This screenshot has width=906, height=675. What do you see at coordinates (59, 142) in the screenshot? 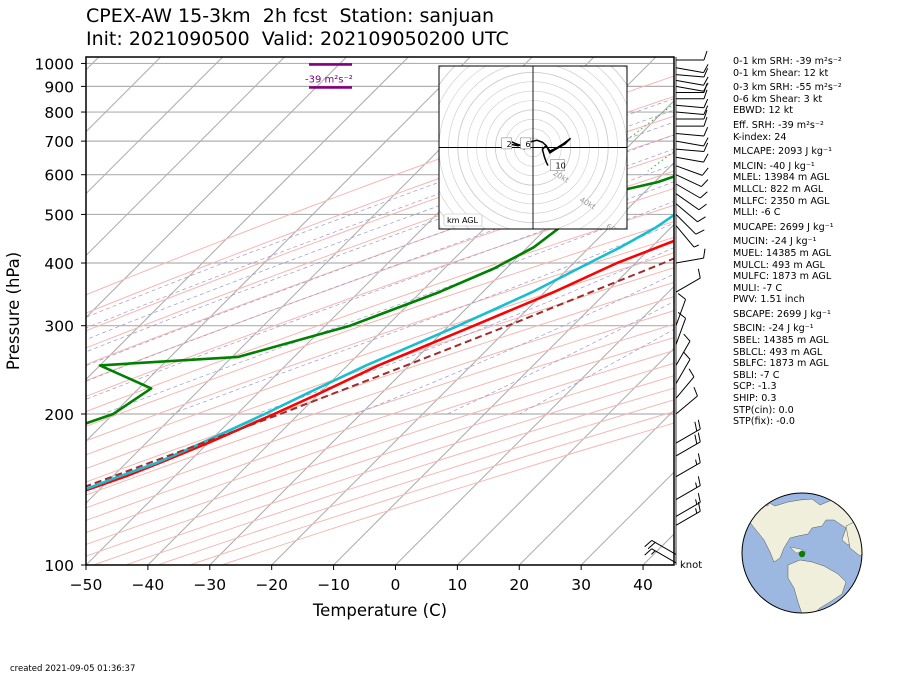
I see `y-tick-label: 700` at bounding box center [59, 142].